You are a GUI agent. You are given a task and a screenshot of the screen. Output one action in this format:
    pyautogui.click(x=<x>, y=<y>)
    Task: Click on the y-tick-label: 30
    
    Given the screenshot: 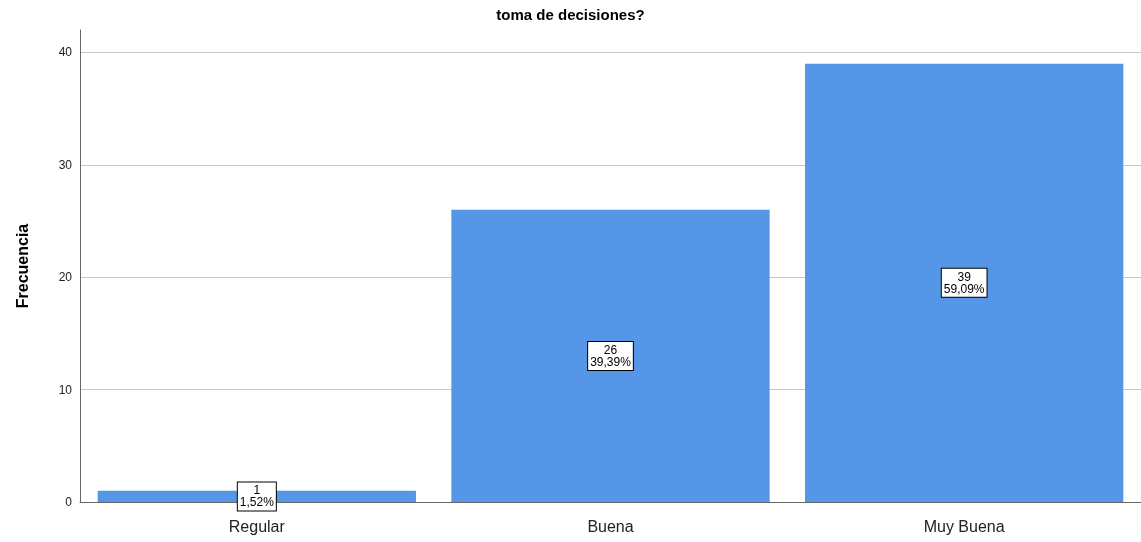 What is the action you would take?
    pyautogui.click(x=65, y=164)
    